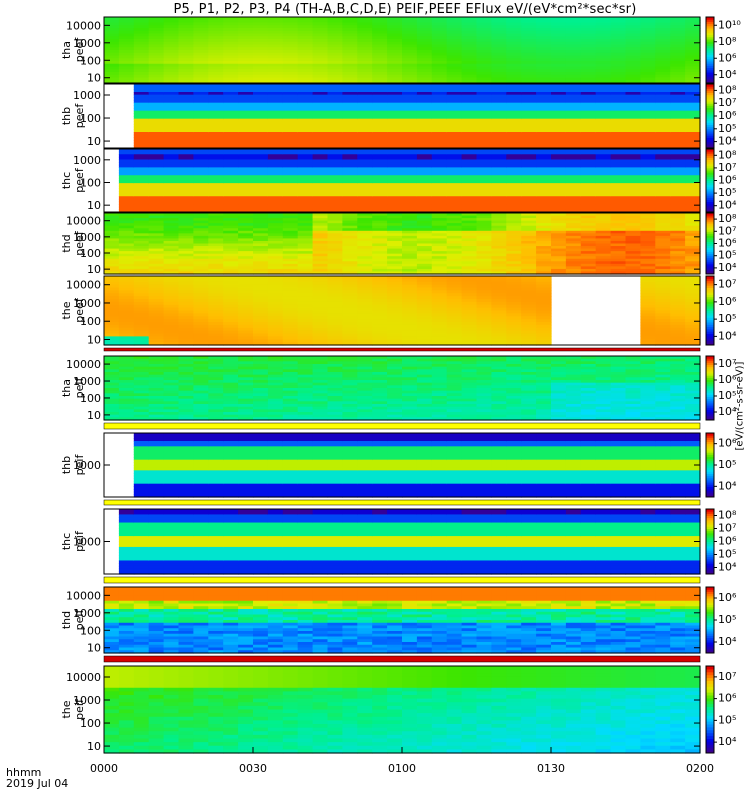 The width and height of the screenshot is (750, 800). I want to click on colorbar-cell, so click(710, 196).